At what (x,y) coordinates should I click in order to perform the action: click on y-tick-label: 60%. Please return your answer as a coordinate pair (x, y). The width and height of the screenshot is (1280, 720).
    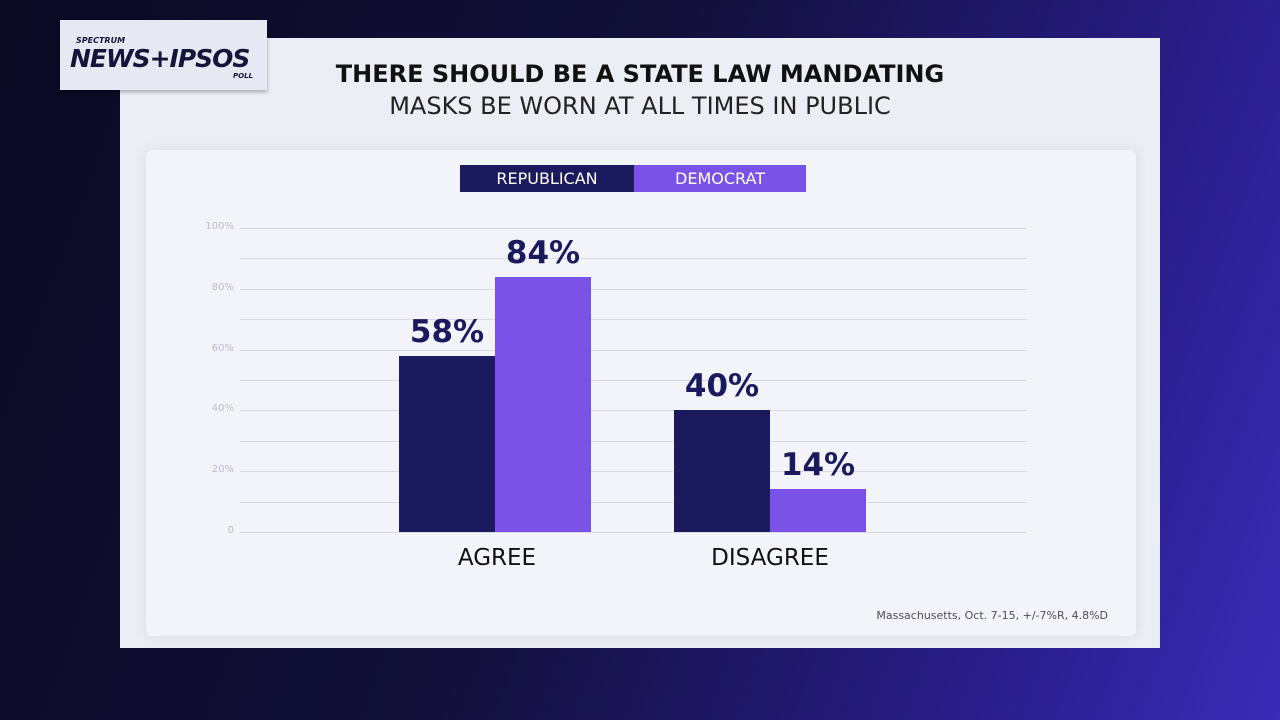
    Looking at the image, I should click on (222, 348).